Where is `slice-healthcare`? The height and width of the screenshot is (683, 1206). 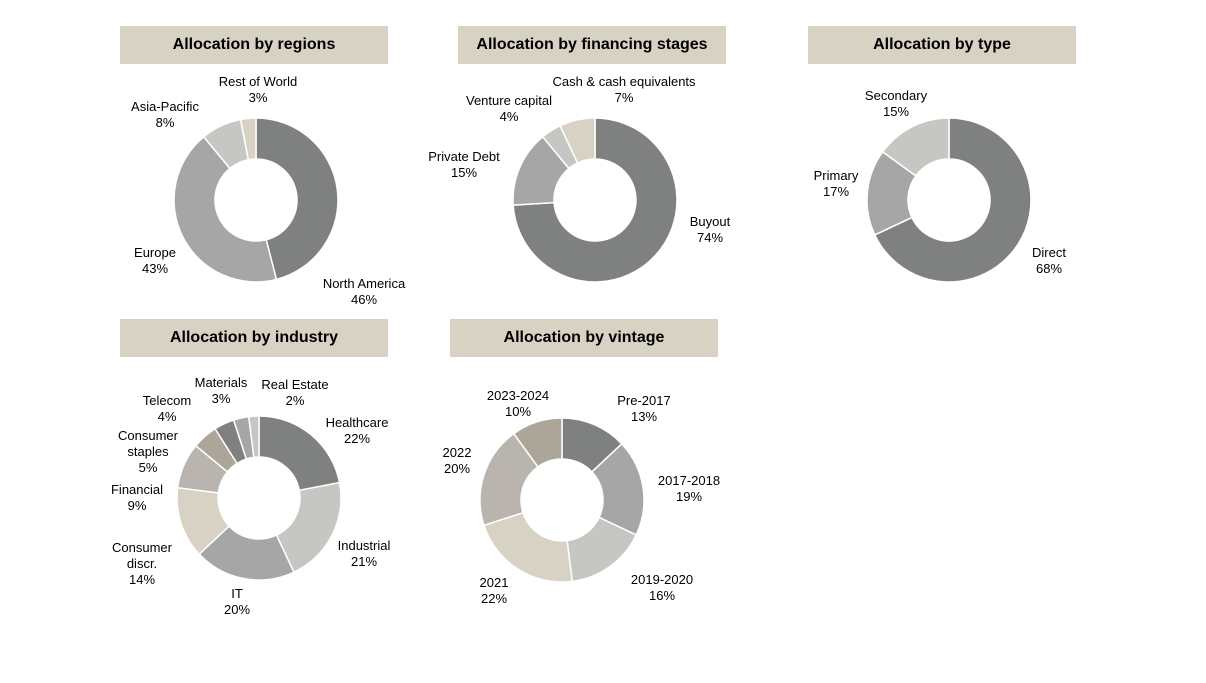
slice-healthcare is located at coordinates (299, 453).